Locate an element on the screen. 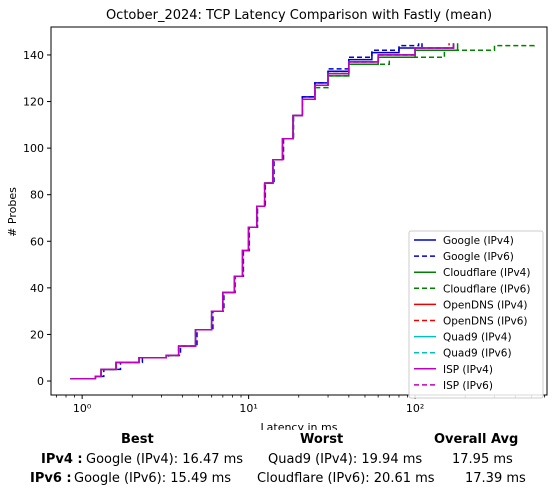  x-axis: 10⁰ 10¹ 10² is located at coordinates (300, 405).